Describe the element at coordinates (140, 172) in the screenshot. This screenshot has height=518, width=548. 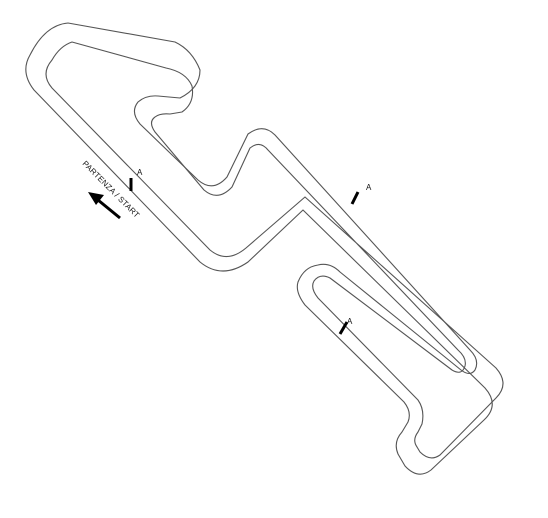
I see `sector-marker-1-label: A` at that location.